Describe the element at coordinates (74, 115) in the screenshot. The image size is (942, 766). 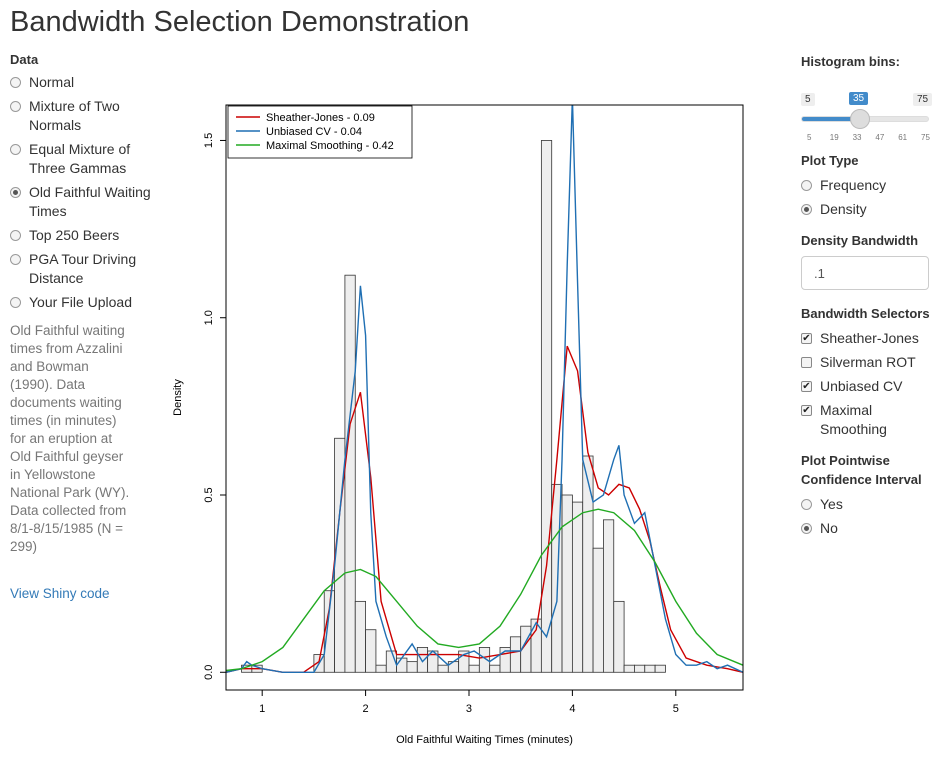
I see `data-option-label: Mixture of Two Normals` at that location.